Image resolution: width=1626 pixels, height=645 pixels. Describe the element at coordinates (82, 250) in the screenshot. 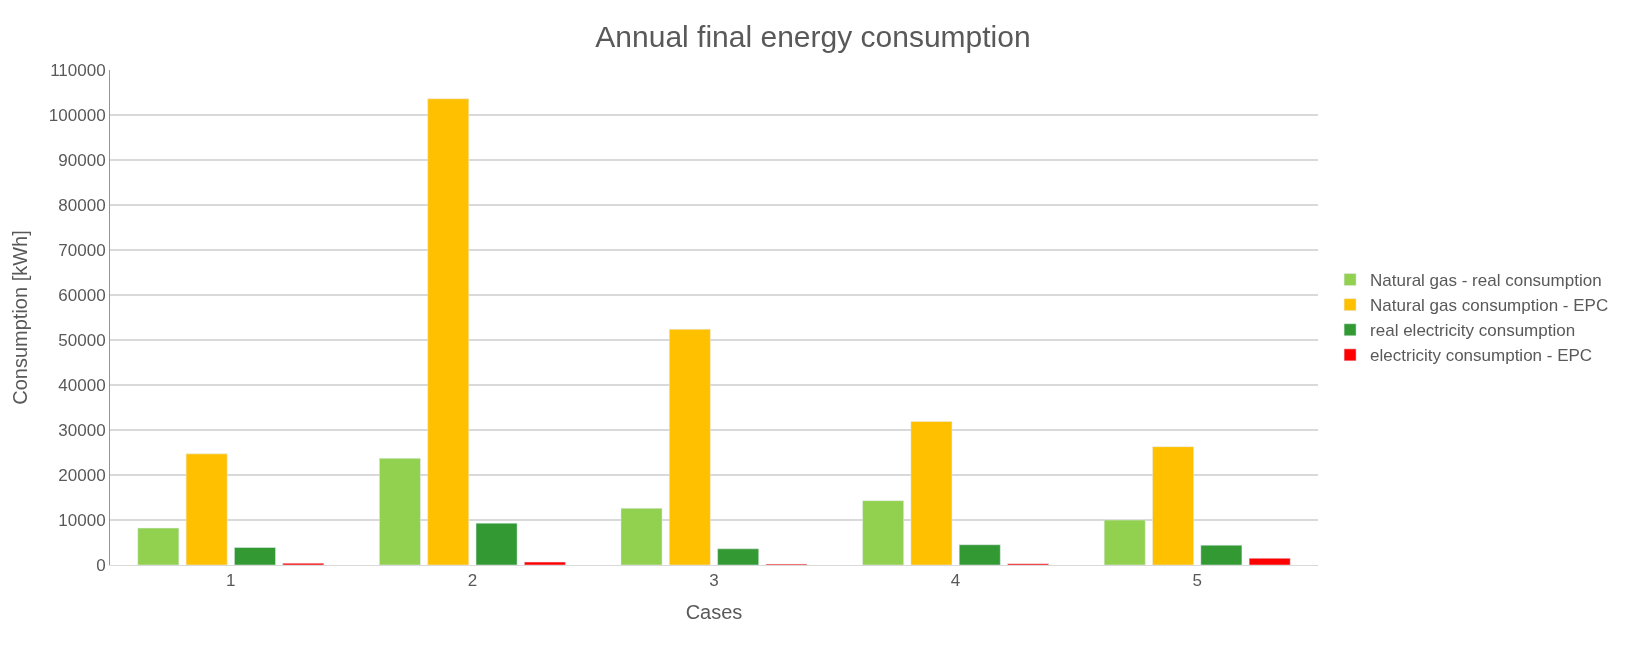

I see `y-tick-label: 70000` at that location.